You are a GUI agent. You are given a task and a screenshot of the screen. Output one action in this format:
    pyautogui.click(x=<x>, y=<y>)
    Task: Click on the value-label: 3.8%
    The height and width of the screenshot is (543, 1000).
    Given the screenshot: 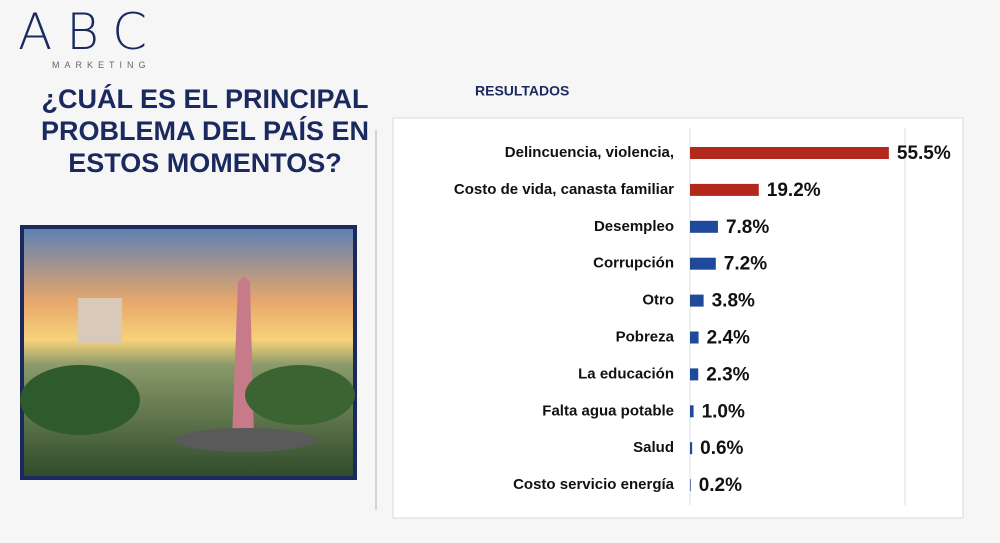 What is the action you would take?
    pyautogui.click(x=733, y=301)
    